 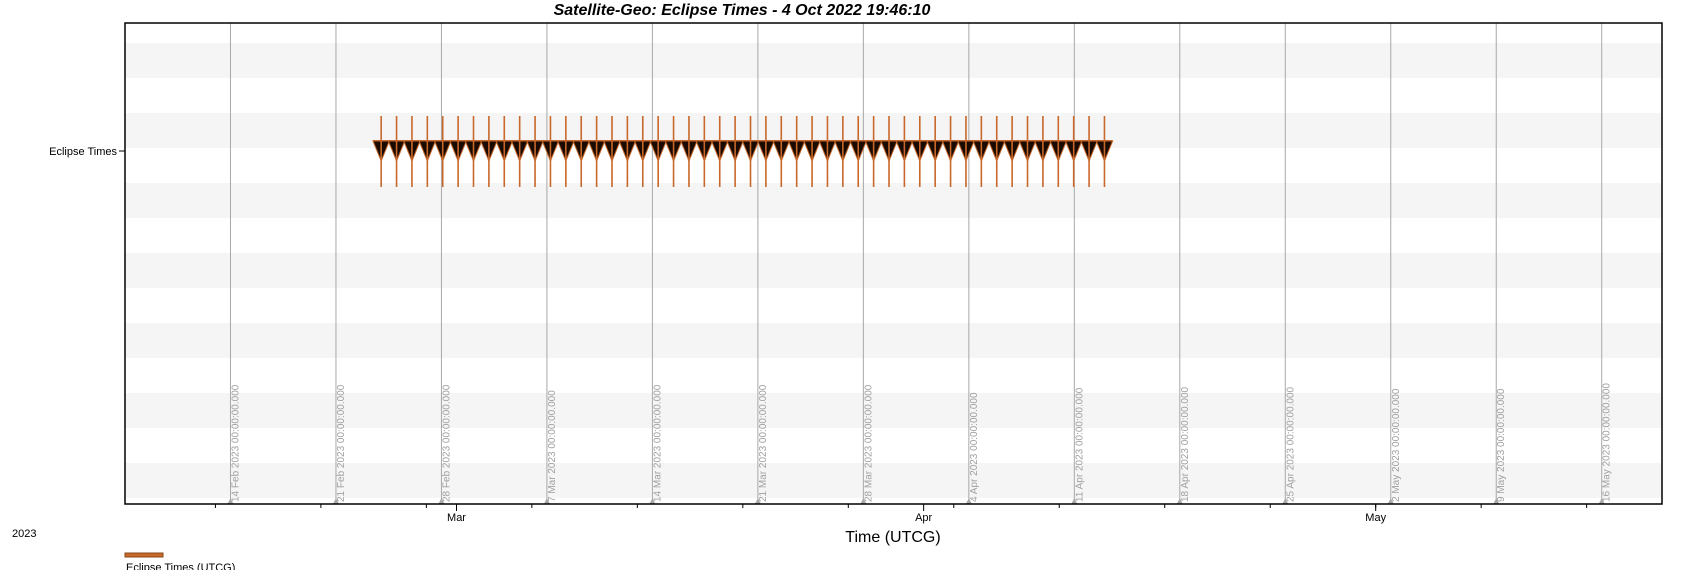 What do you see at coordinates (974, 447) in the screenshot?
I see `marker-label: 4 Apr 2023 00:00:00.000` at bounding box center [974, 447].